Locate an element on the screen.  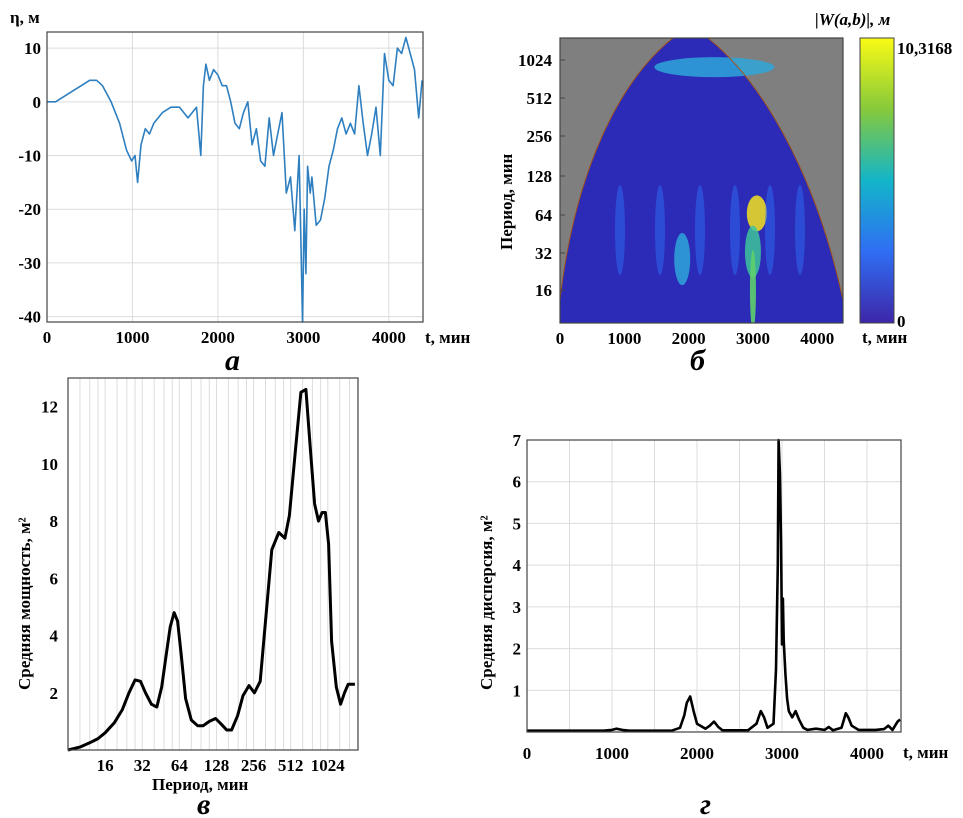
panel-b-xlabel: t, мин is located at coordinates (885, 337).